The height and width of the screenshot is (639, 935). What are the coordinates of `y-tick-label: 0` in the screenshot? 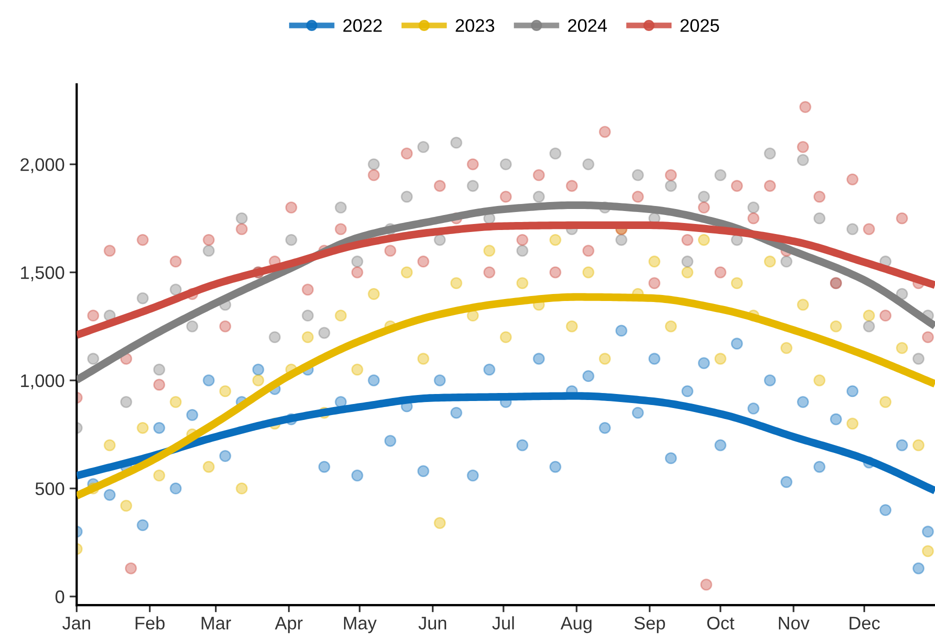 It's located at (60, 597).